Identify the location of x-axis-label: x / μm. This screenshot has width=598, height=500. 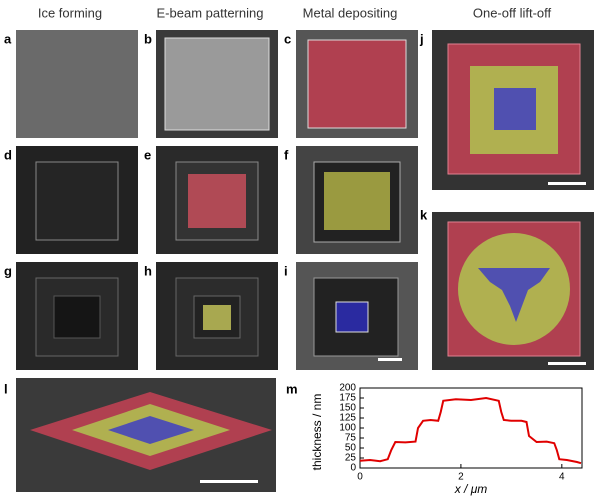
(471, 489).